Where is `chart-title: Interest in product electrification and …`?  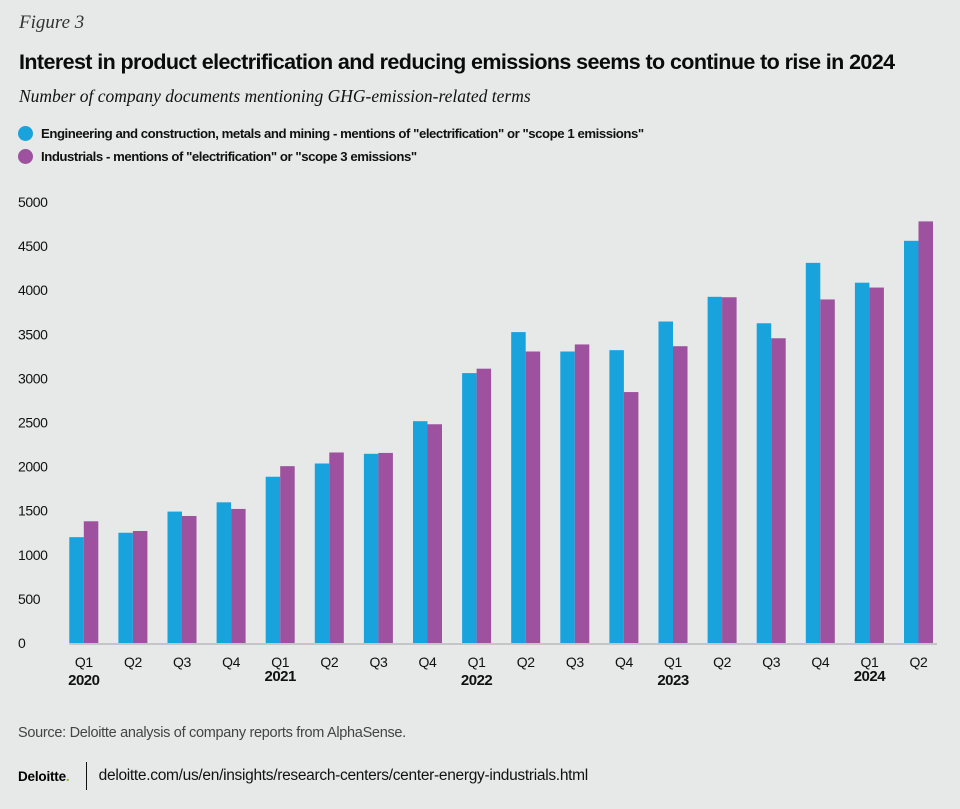
chart-title: Interest in product electrification and … is located at coordinates (457, 62).